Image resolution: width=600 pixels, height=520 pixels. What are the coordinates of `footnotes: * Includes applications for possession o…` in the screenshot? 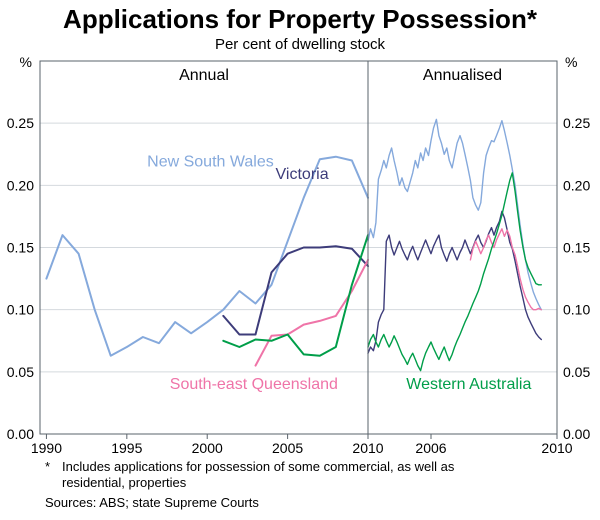 It's located at (300, 485).